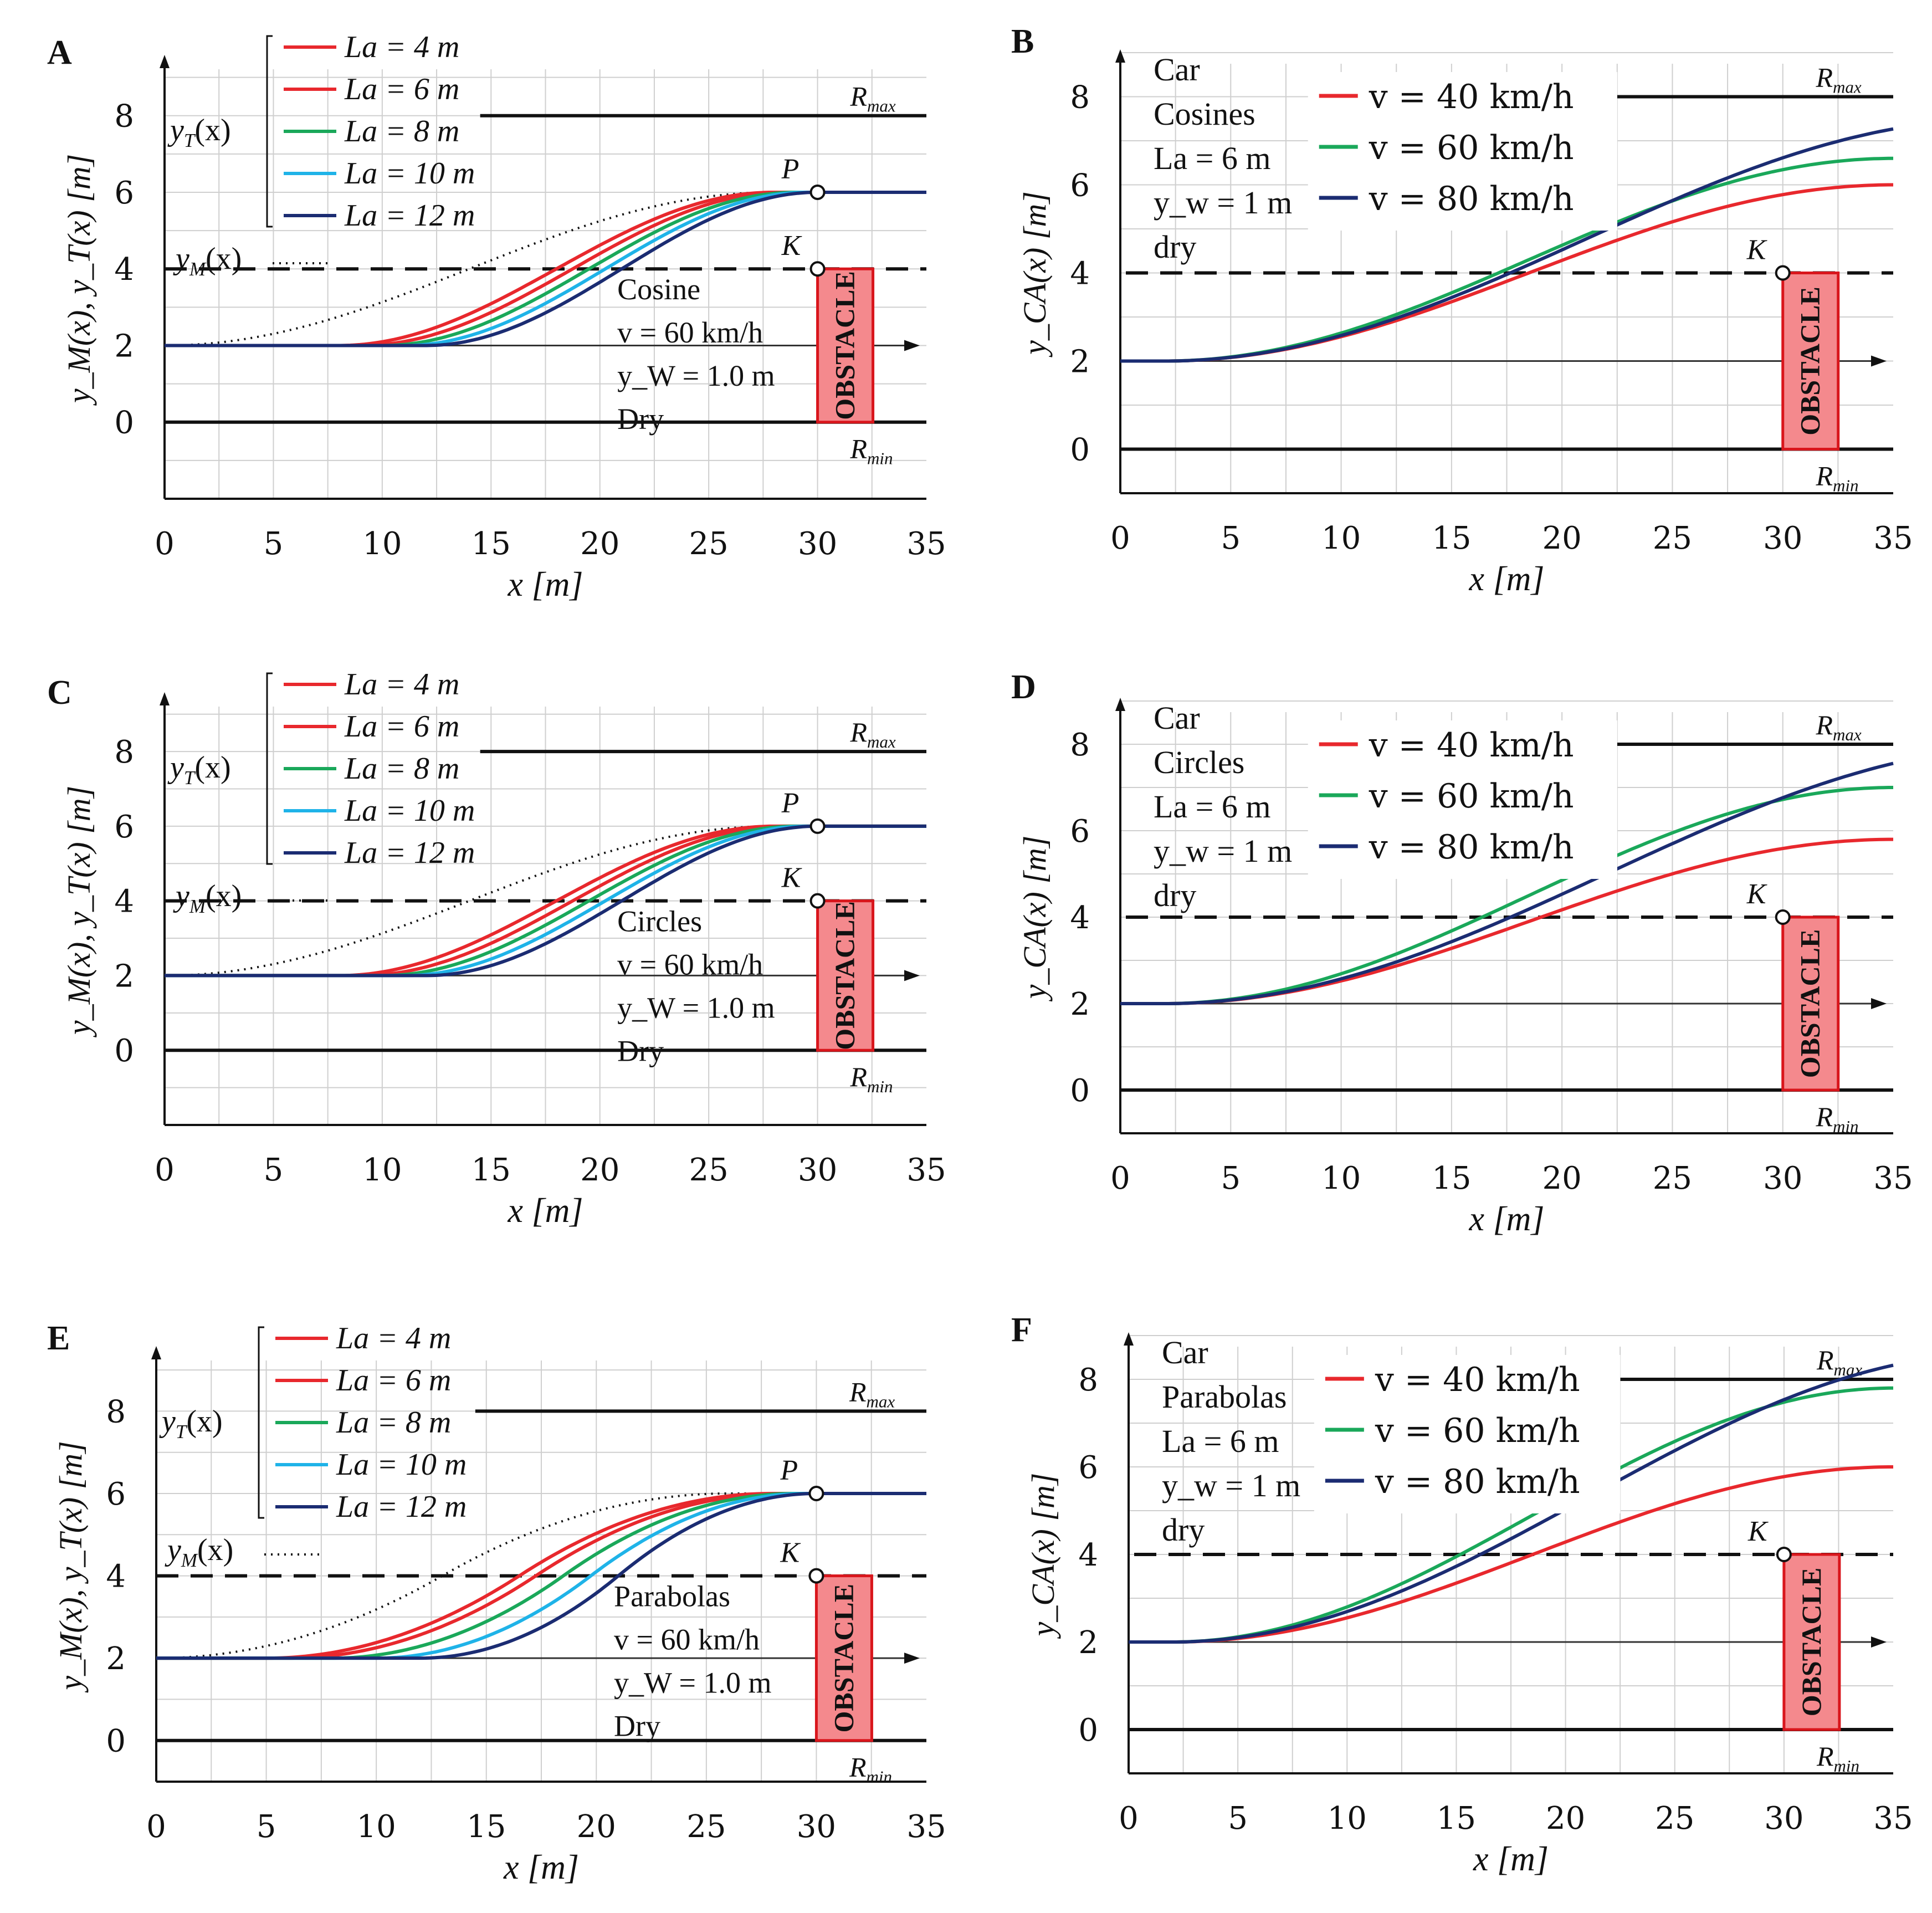  What do you see at coordinates (687, 1640) in the screenshot?
I see `info-text: v = 60 km/h` at bounding box center [687, 1640].